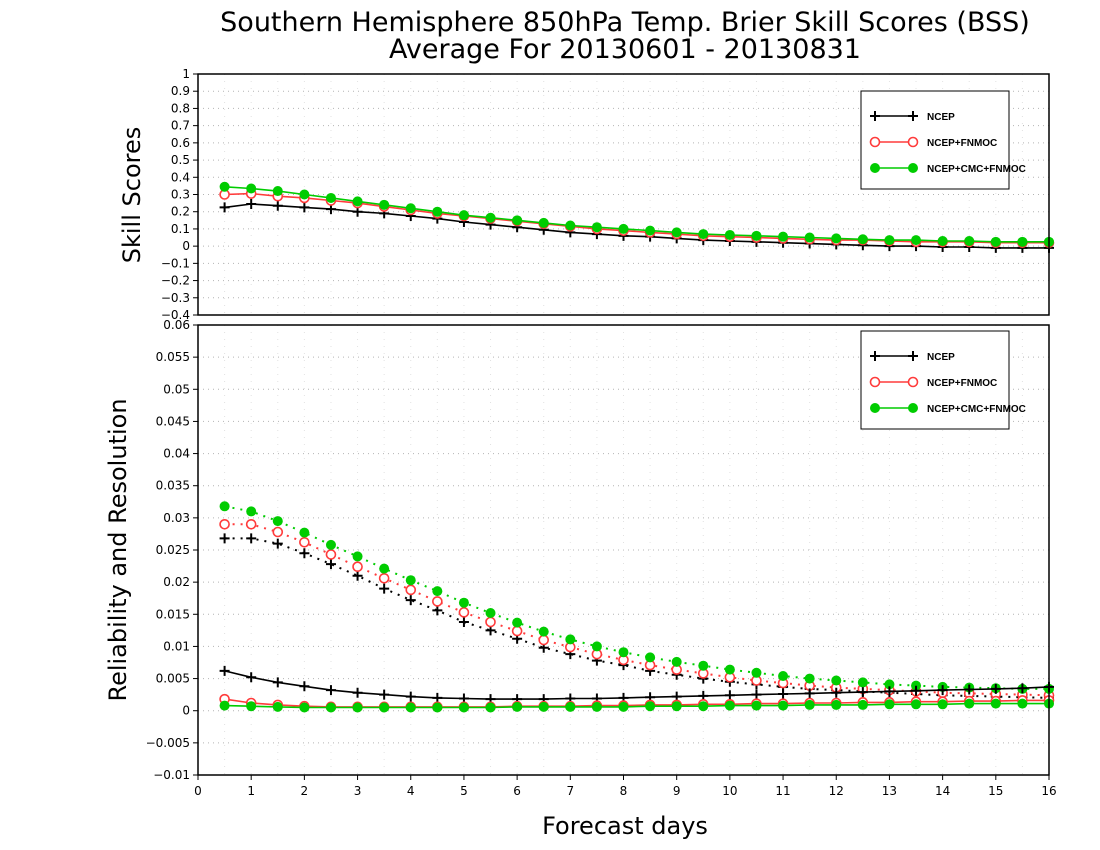 The height and width of the screenshot is (850, 1100). I want to click on x-tick-label: 10, so click(729, 791).